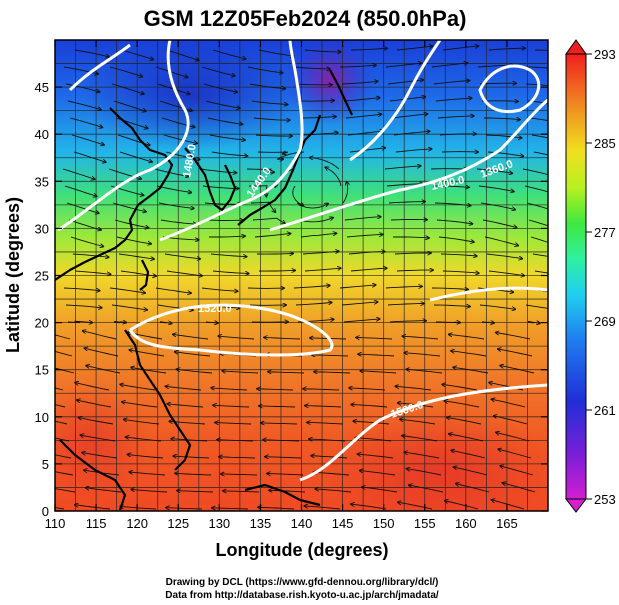 Image resolution: width=619 pixels, height=605 pixels. I want to click on contour-label-1480: 1480.0, so click(190, 160).